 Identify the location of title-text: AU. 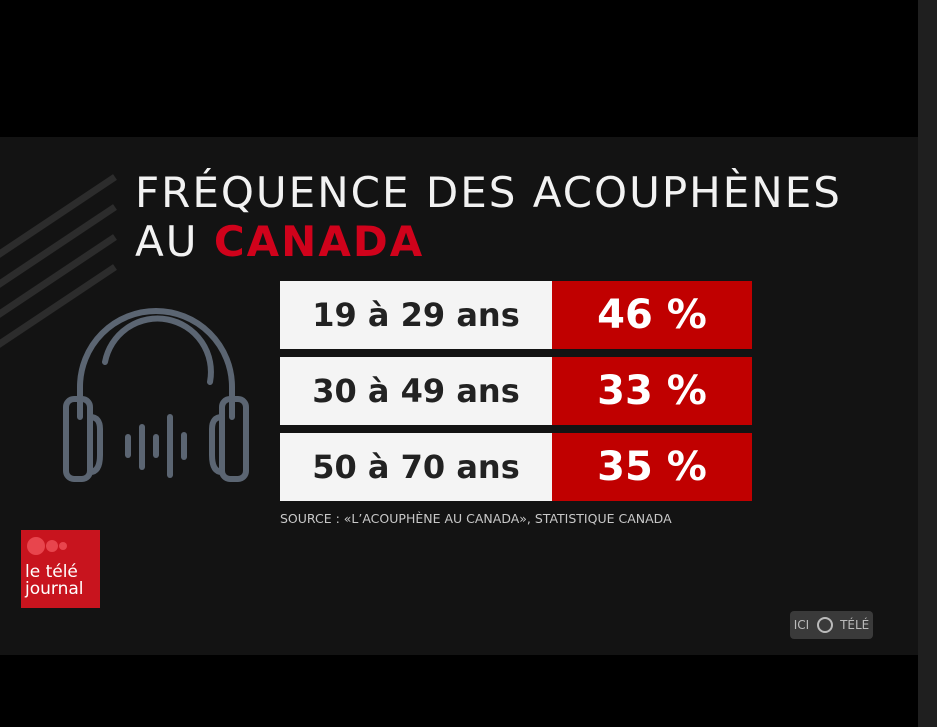
(167, 241).